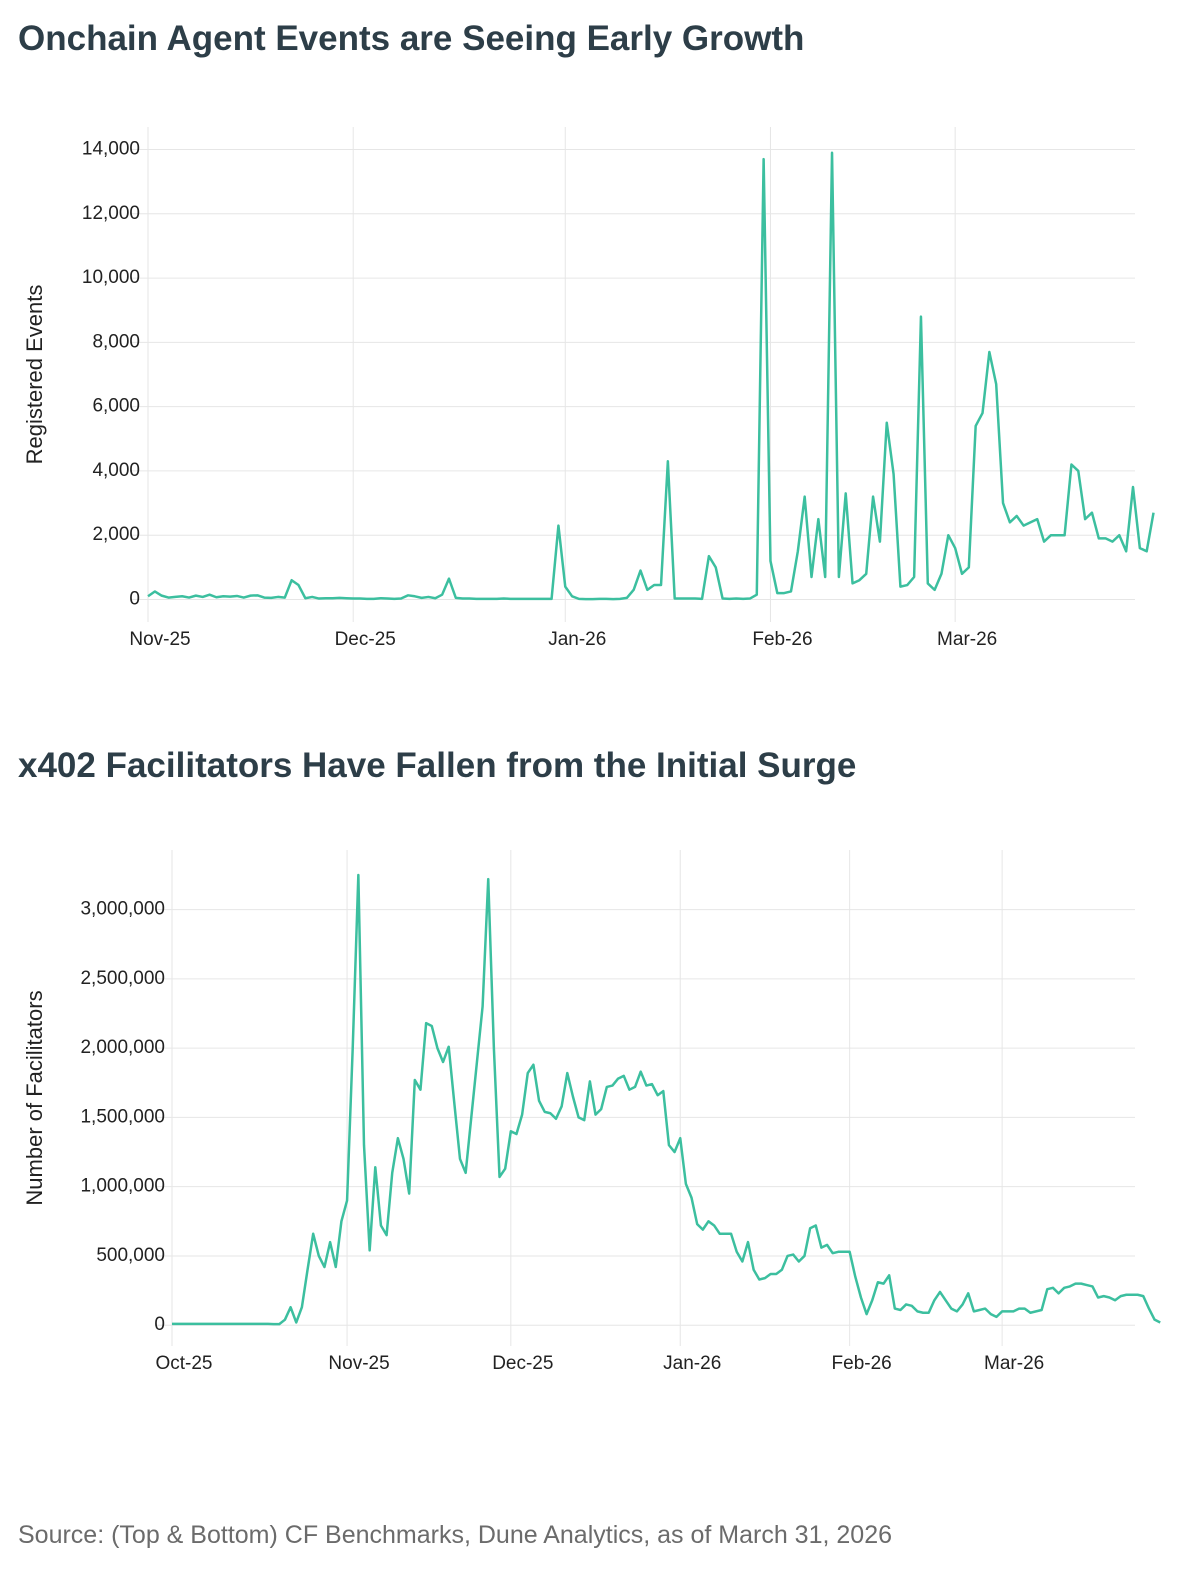 The width and height of the screenshot is (1194, 1594). Describe the element at coordinates (122, 1116) in the screenshot. I see `y-tick-label: 1,500,000` at that location.